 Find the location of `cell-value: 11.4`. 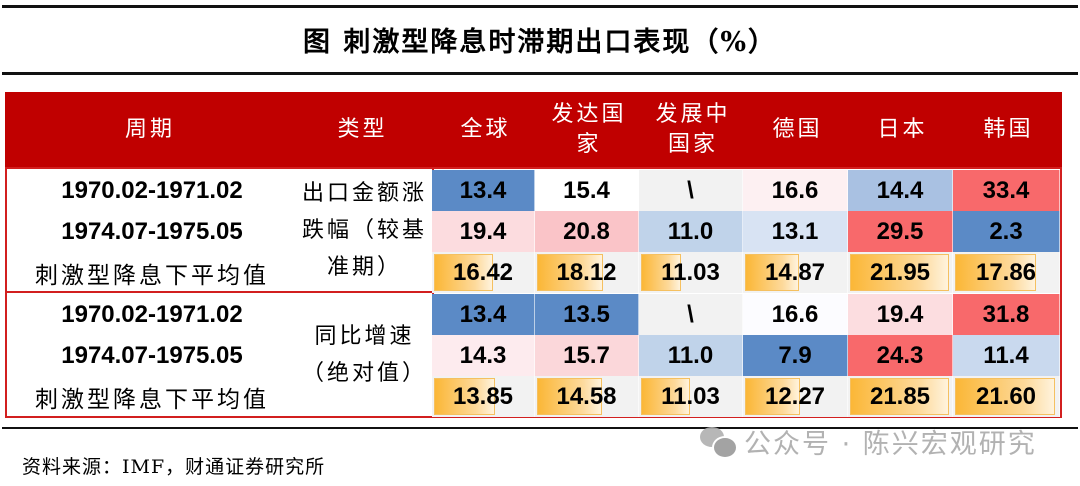

cell-value: 11.4 is located at coordinates (1006, 355).